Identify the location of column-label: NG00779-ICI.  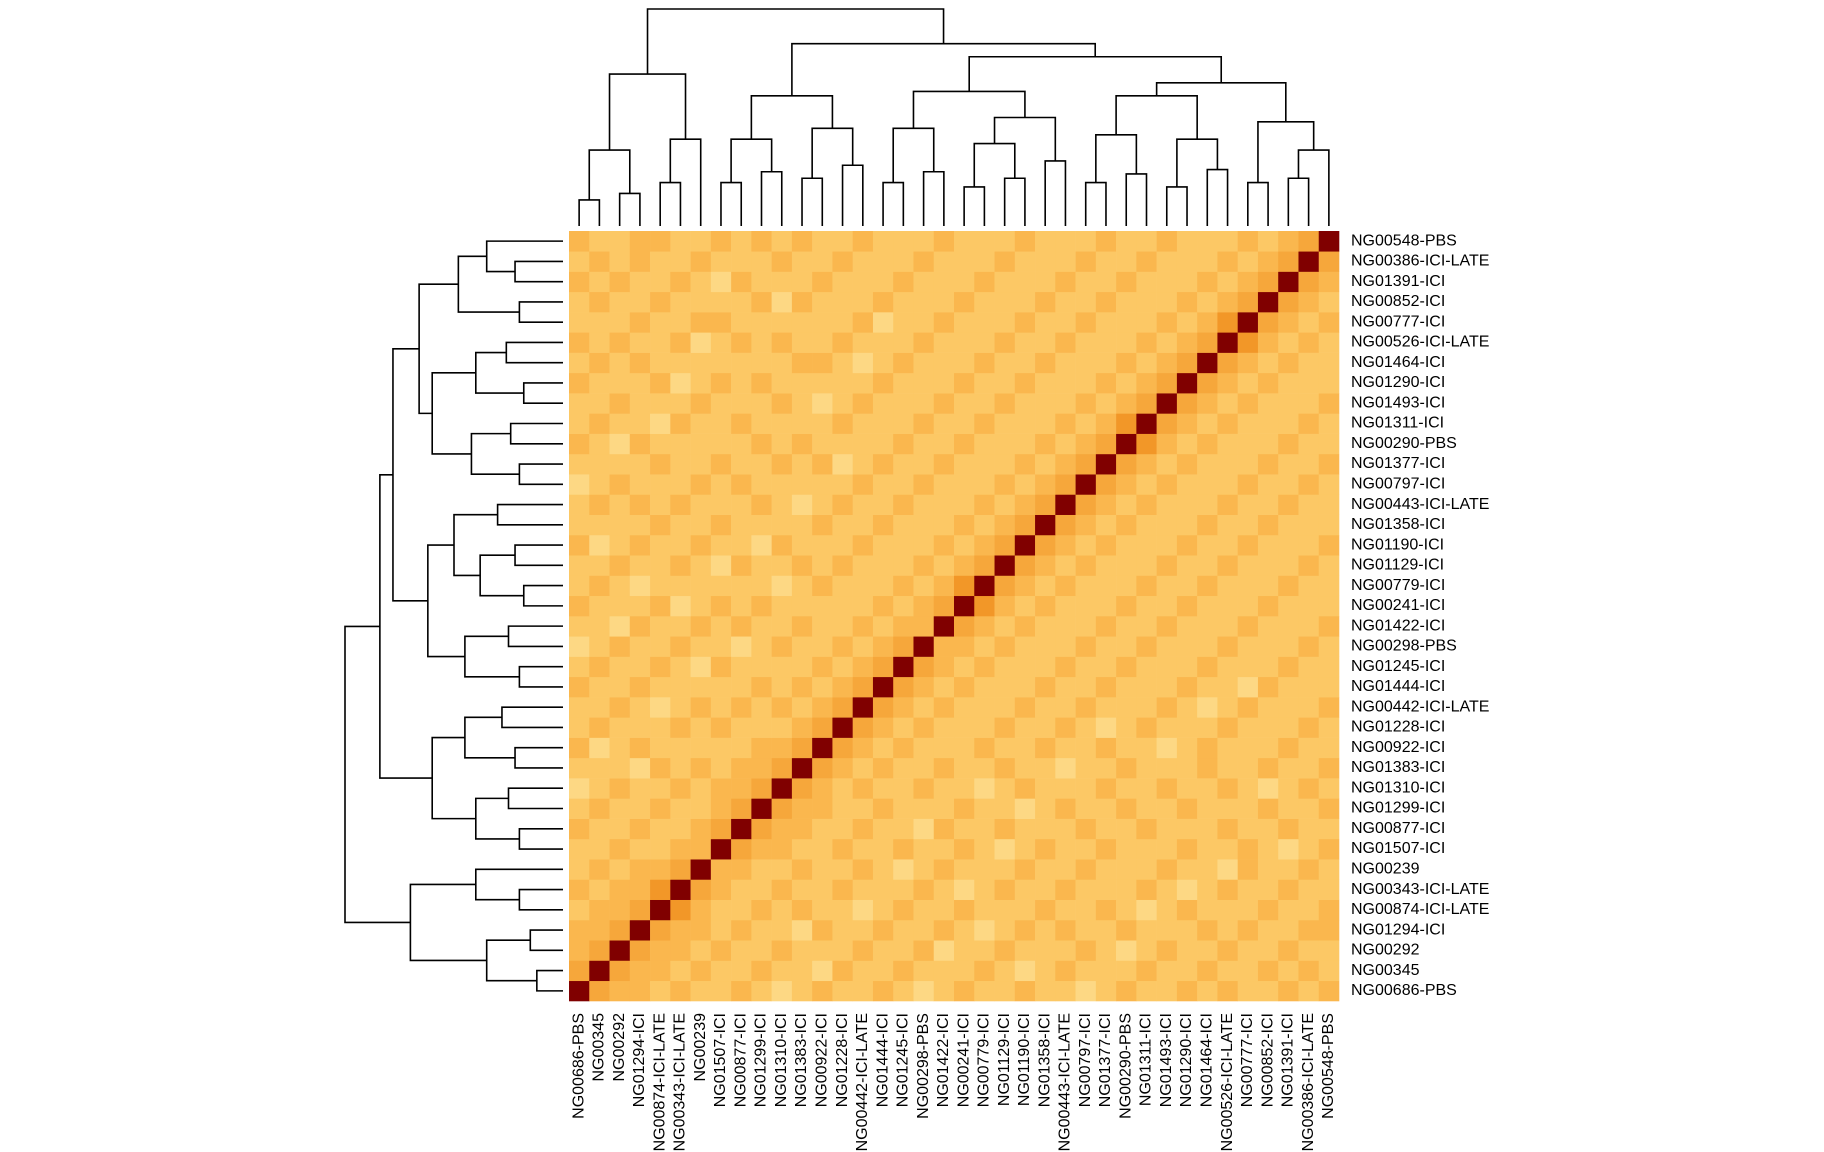
(984, 1060).